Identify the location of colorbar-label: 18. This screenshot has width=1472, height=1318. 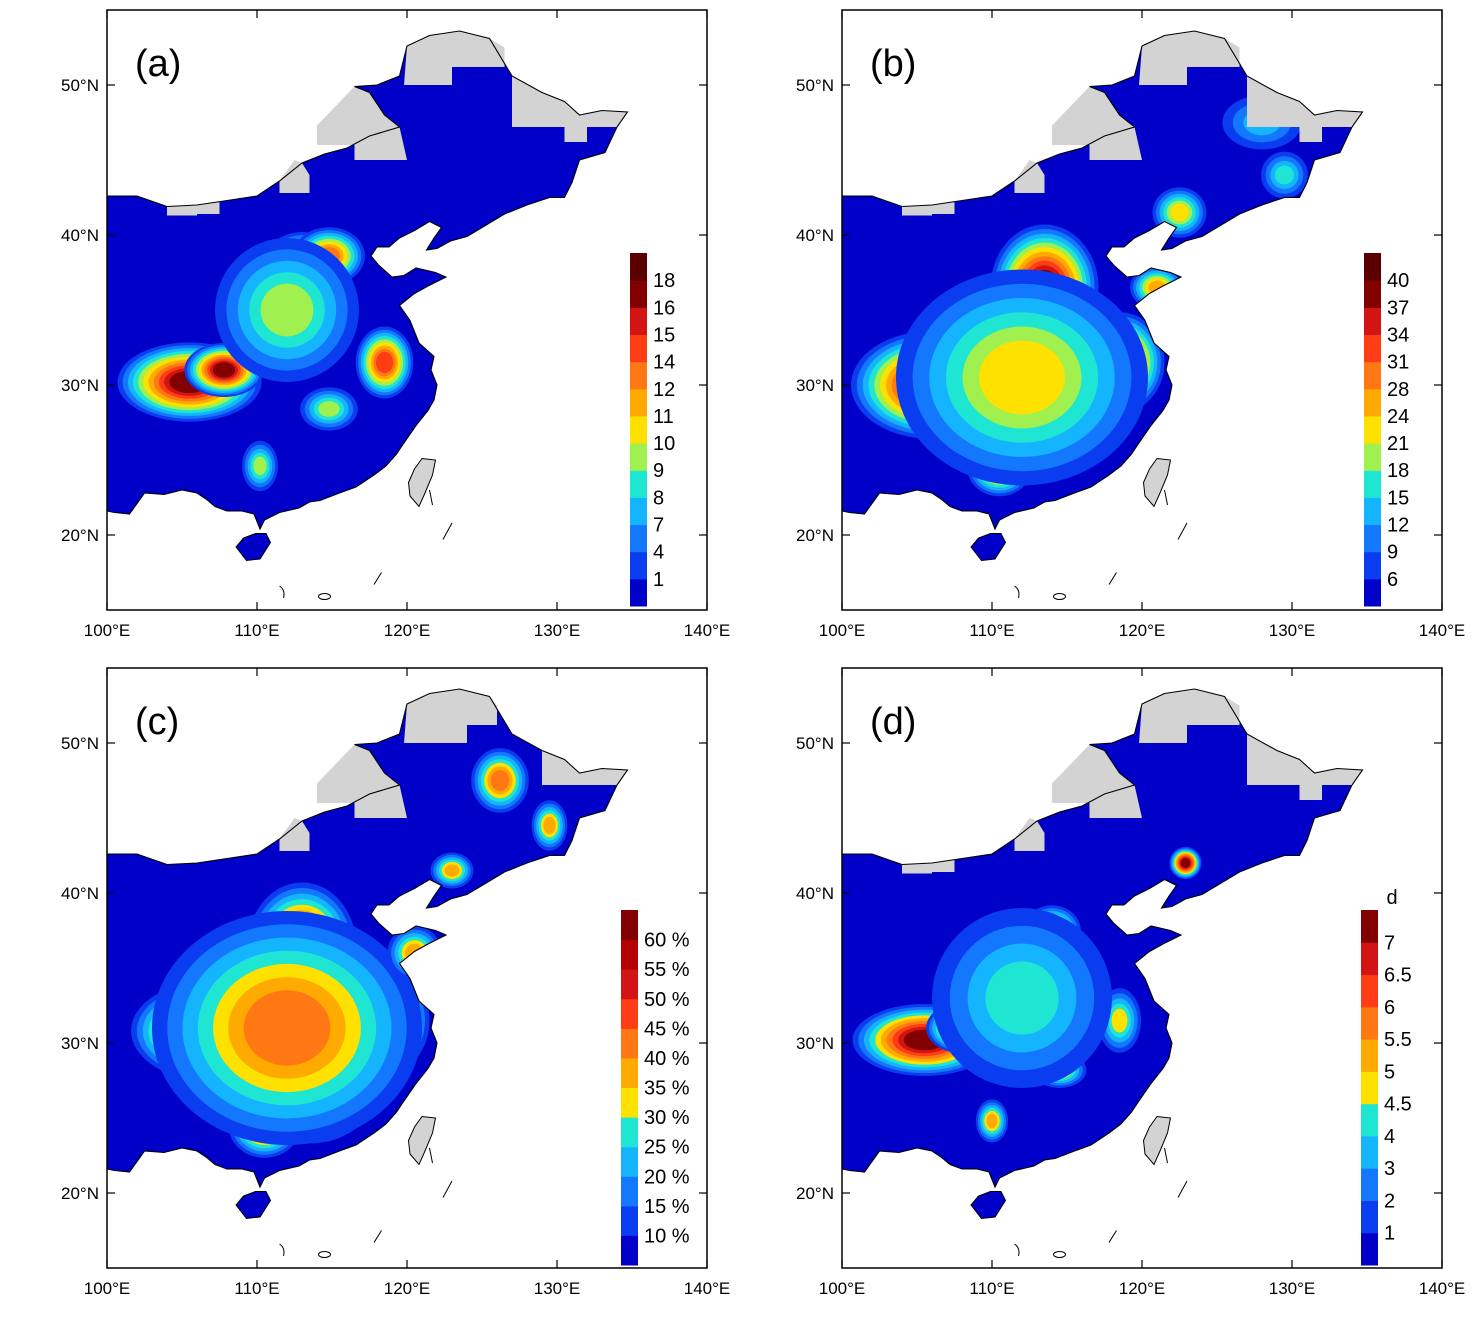
(1398, 471).